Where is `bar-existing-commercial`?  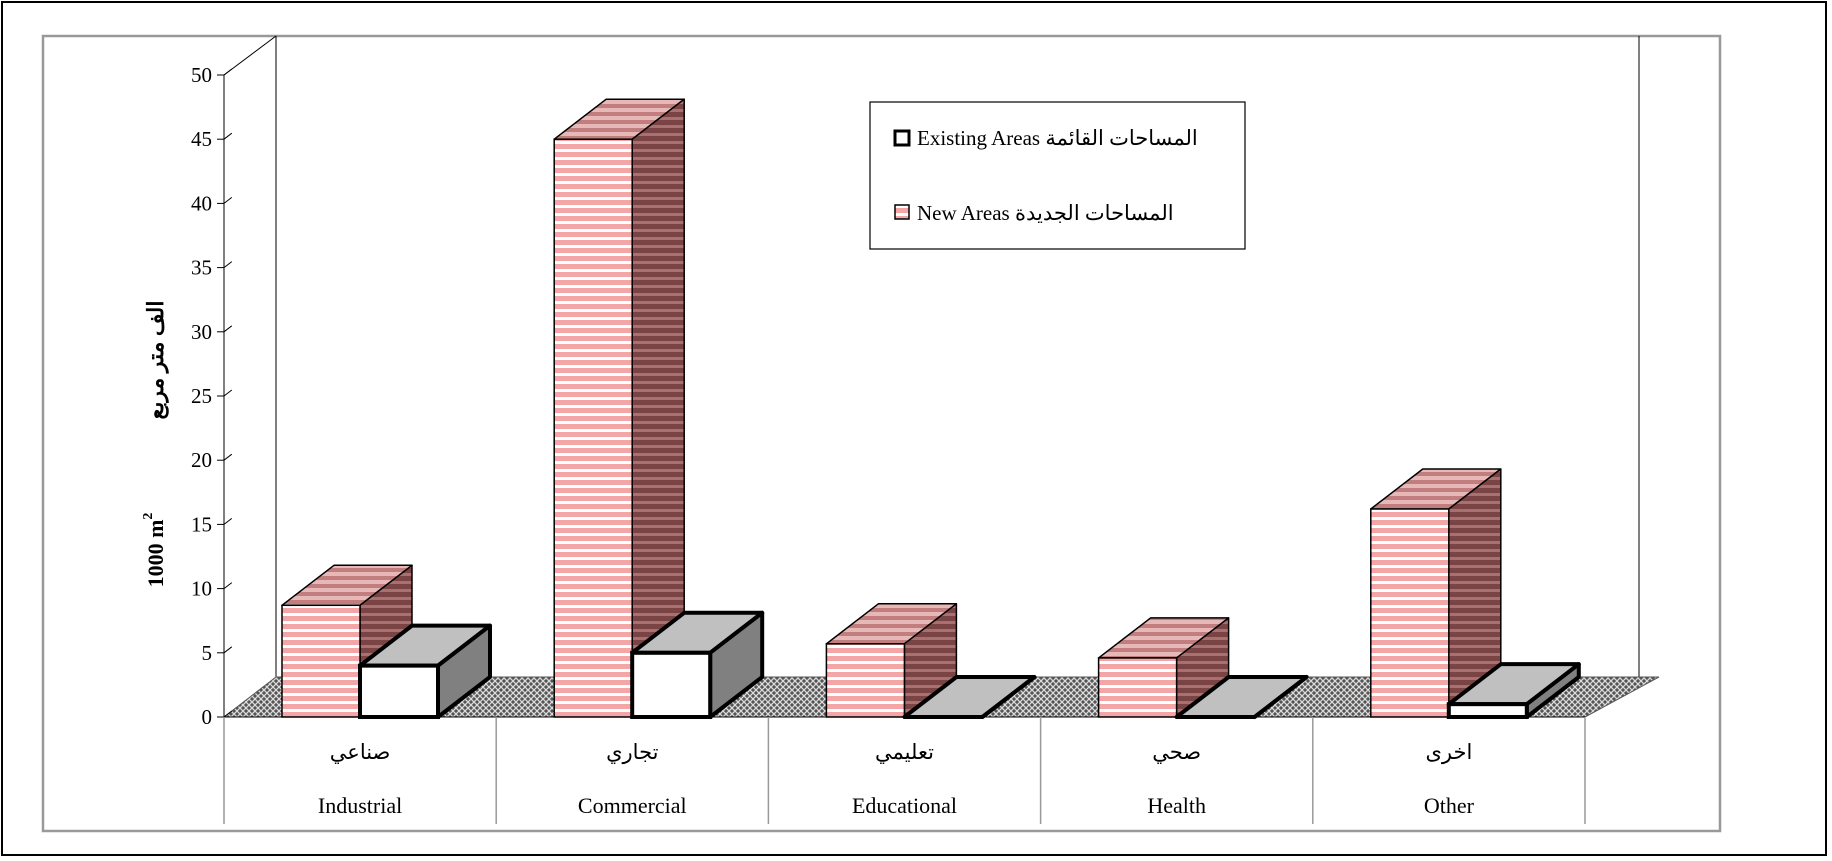
bar-existing-commercial is located at coordinates (697, 664).